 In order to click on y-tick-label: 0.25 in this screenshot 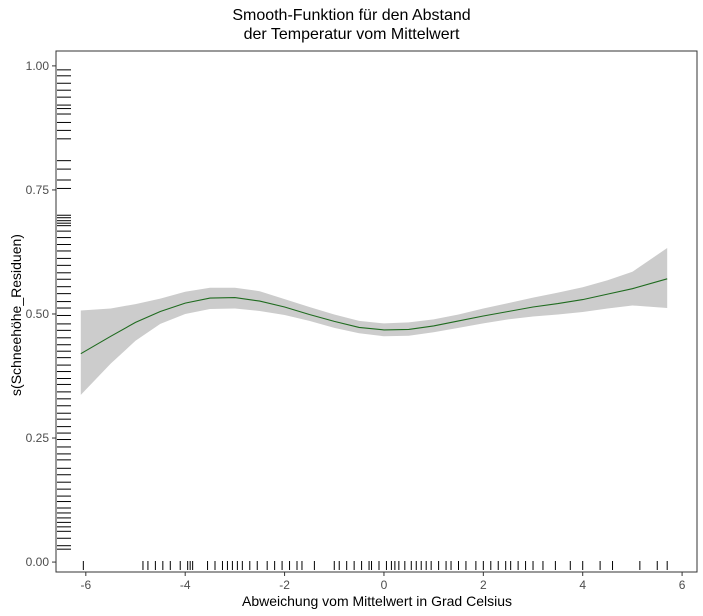, I will do `click(38, 438)`.